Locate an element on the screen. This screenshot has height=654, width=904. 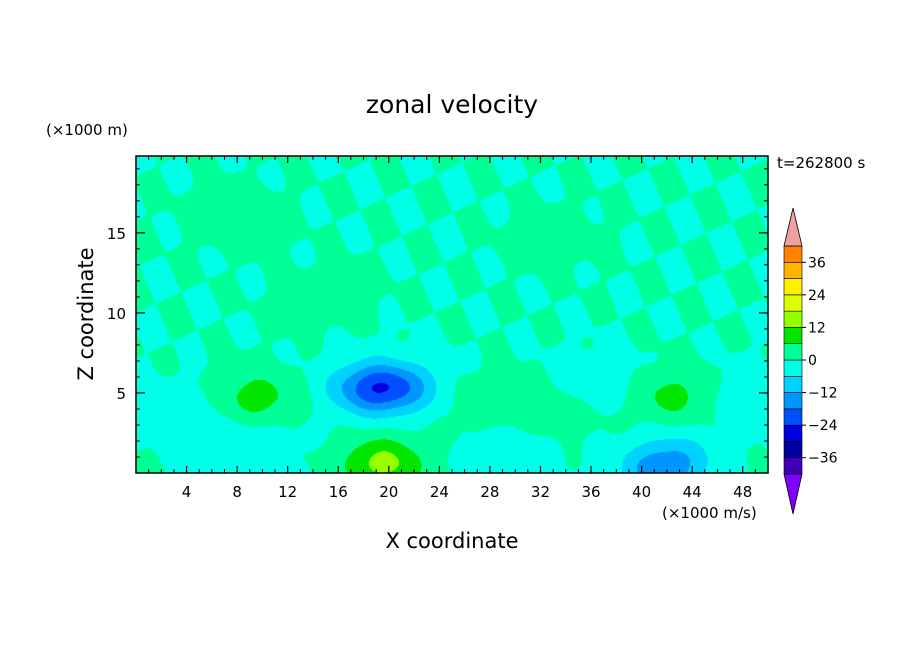
x-tick-label: 48 is located at coordinates (742, 492).